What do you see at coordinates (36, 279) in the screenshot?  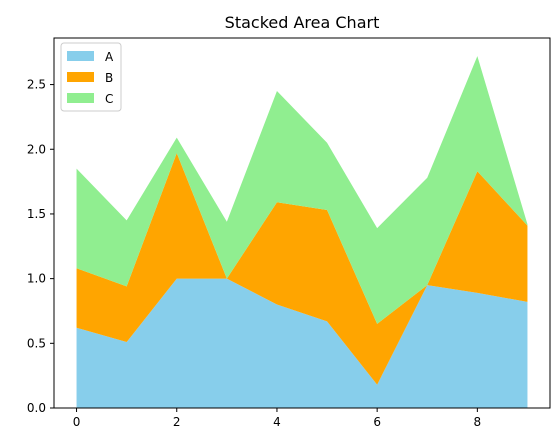 I see `y-tick-label: 1.0` at bounding box center [36, 279].